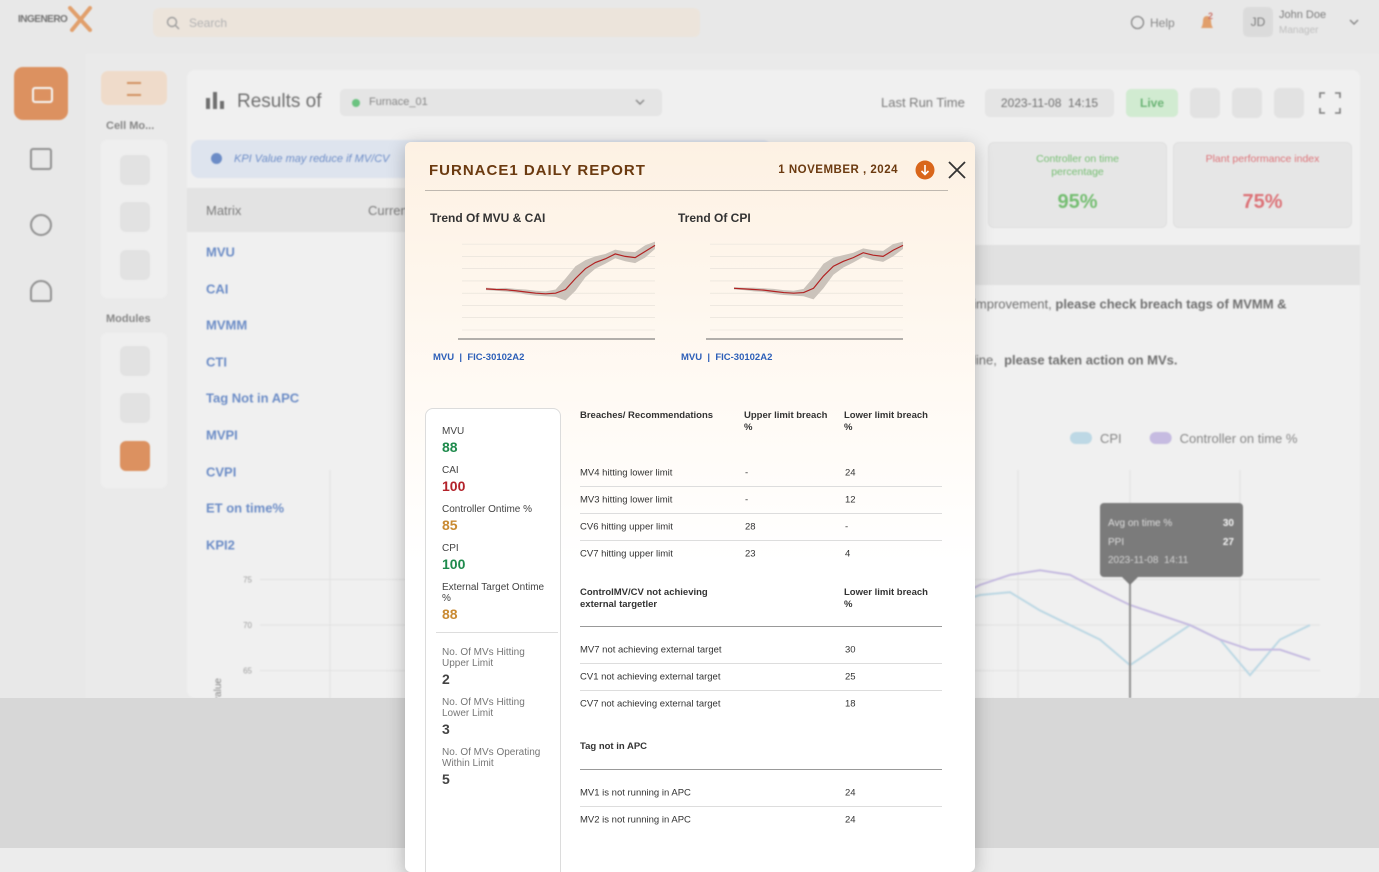 The height and width of the screenshot is (872, 1379). Describe the element at coordinates (747, 473) in the screenshot. I see `table-cell: -` at that location.